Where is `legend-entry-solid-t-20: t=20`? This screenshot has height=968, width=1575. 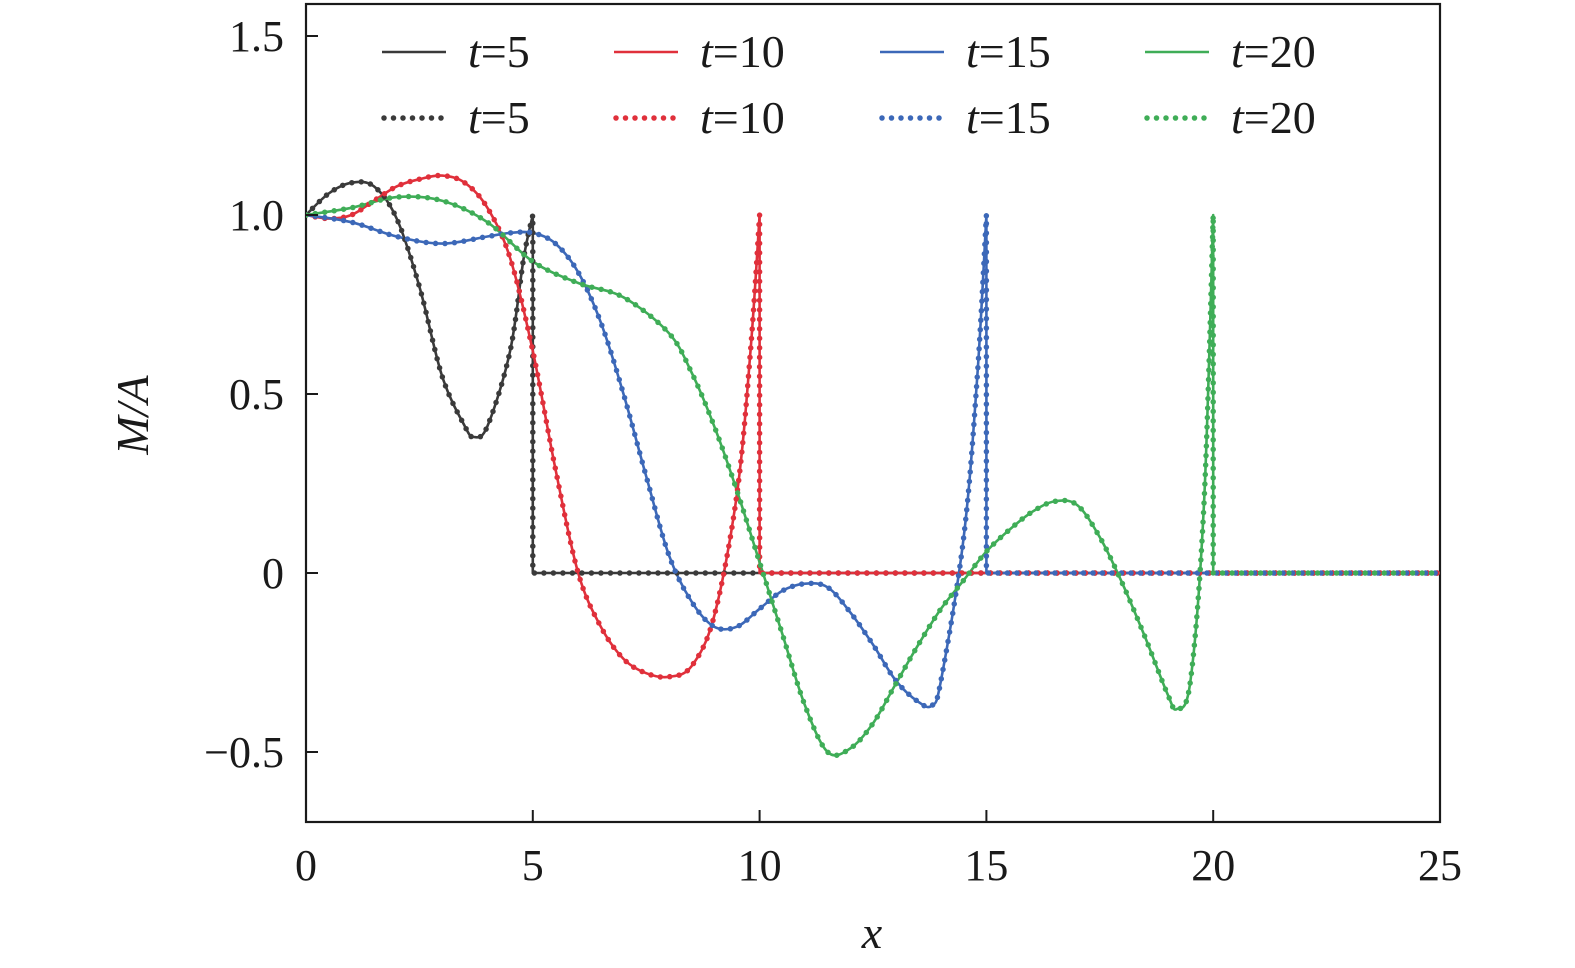
legend-entry-solid-t-20: t=20 is located at coordinates (1230, 51).